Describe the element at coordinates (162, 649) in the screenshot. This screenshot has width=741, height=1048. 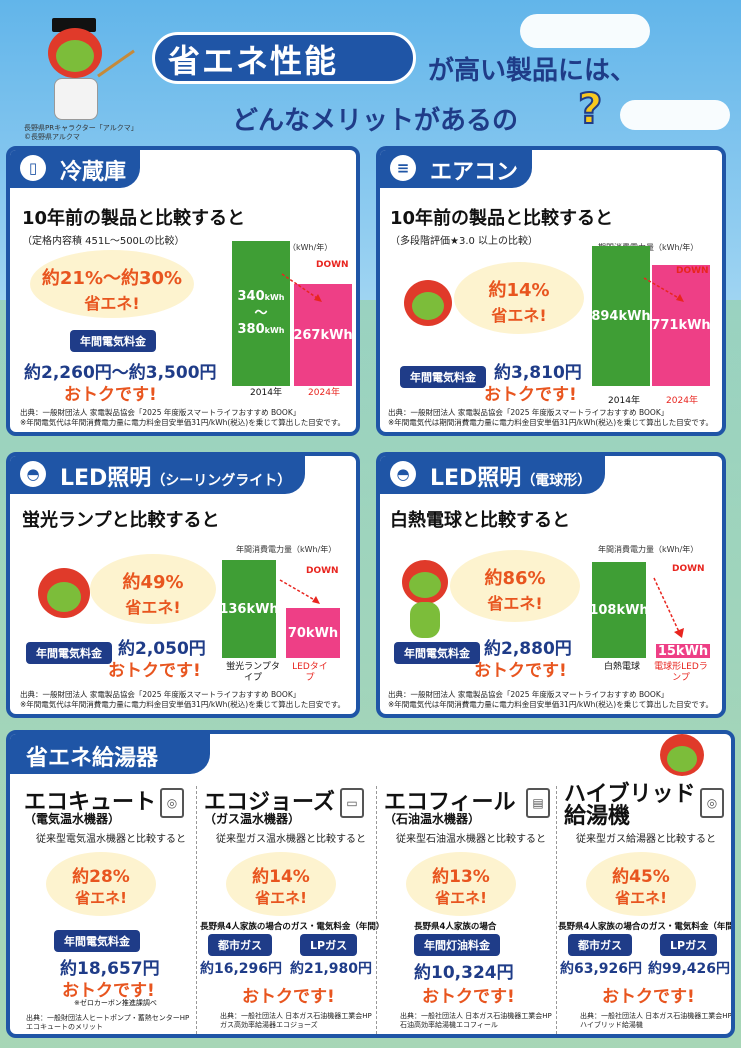
I see `price-text: 約2,050円` at that location.